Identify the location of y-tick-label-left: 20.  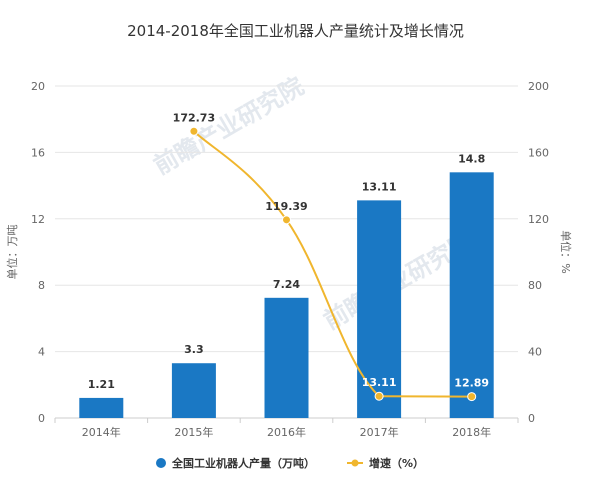
(38, 86).